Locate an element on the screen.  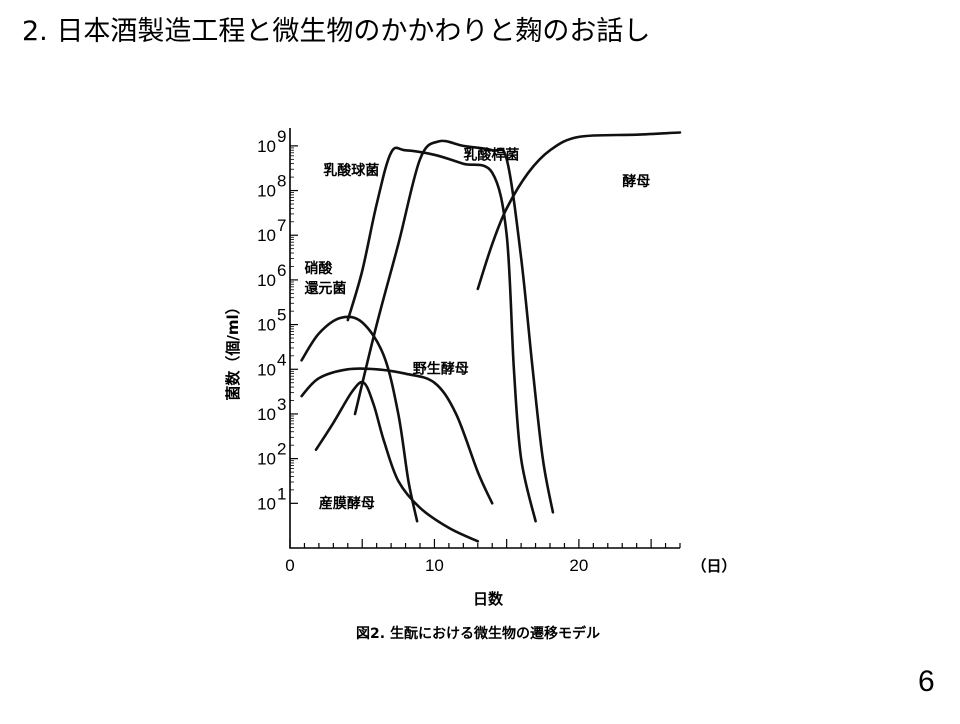
x-axis-title: 日数 is located at coordinates (488, 599).